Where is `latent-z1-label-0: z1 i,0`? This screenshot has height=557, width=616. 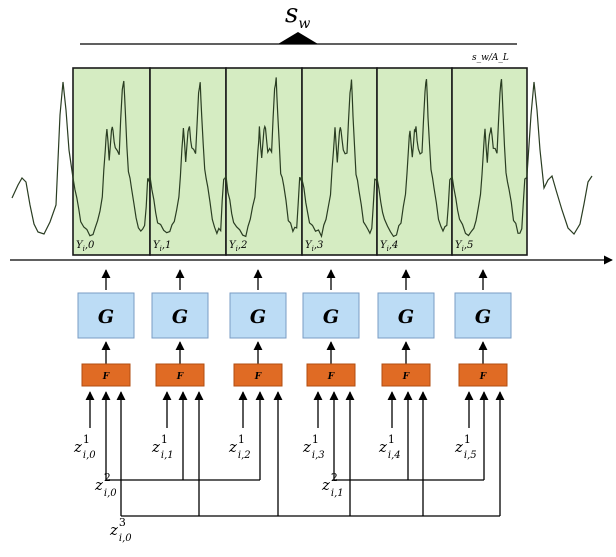 latent-z1-label-0: z1 i,0 is located at coordinates (84, 447).